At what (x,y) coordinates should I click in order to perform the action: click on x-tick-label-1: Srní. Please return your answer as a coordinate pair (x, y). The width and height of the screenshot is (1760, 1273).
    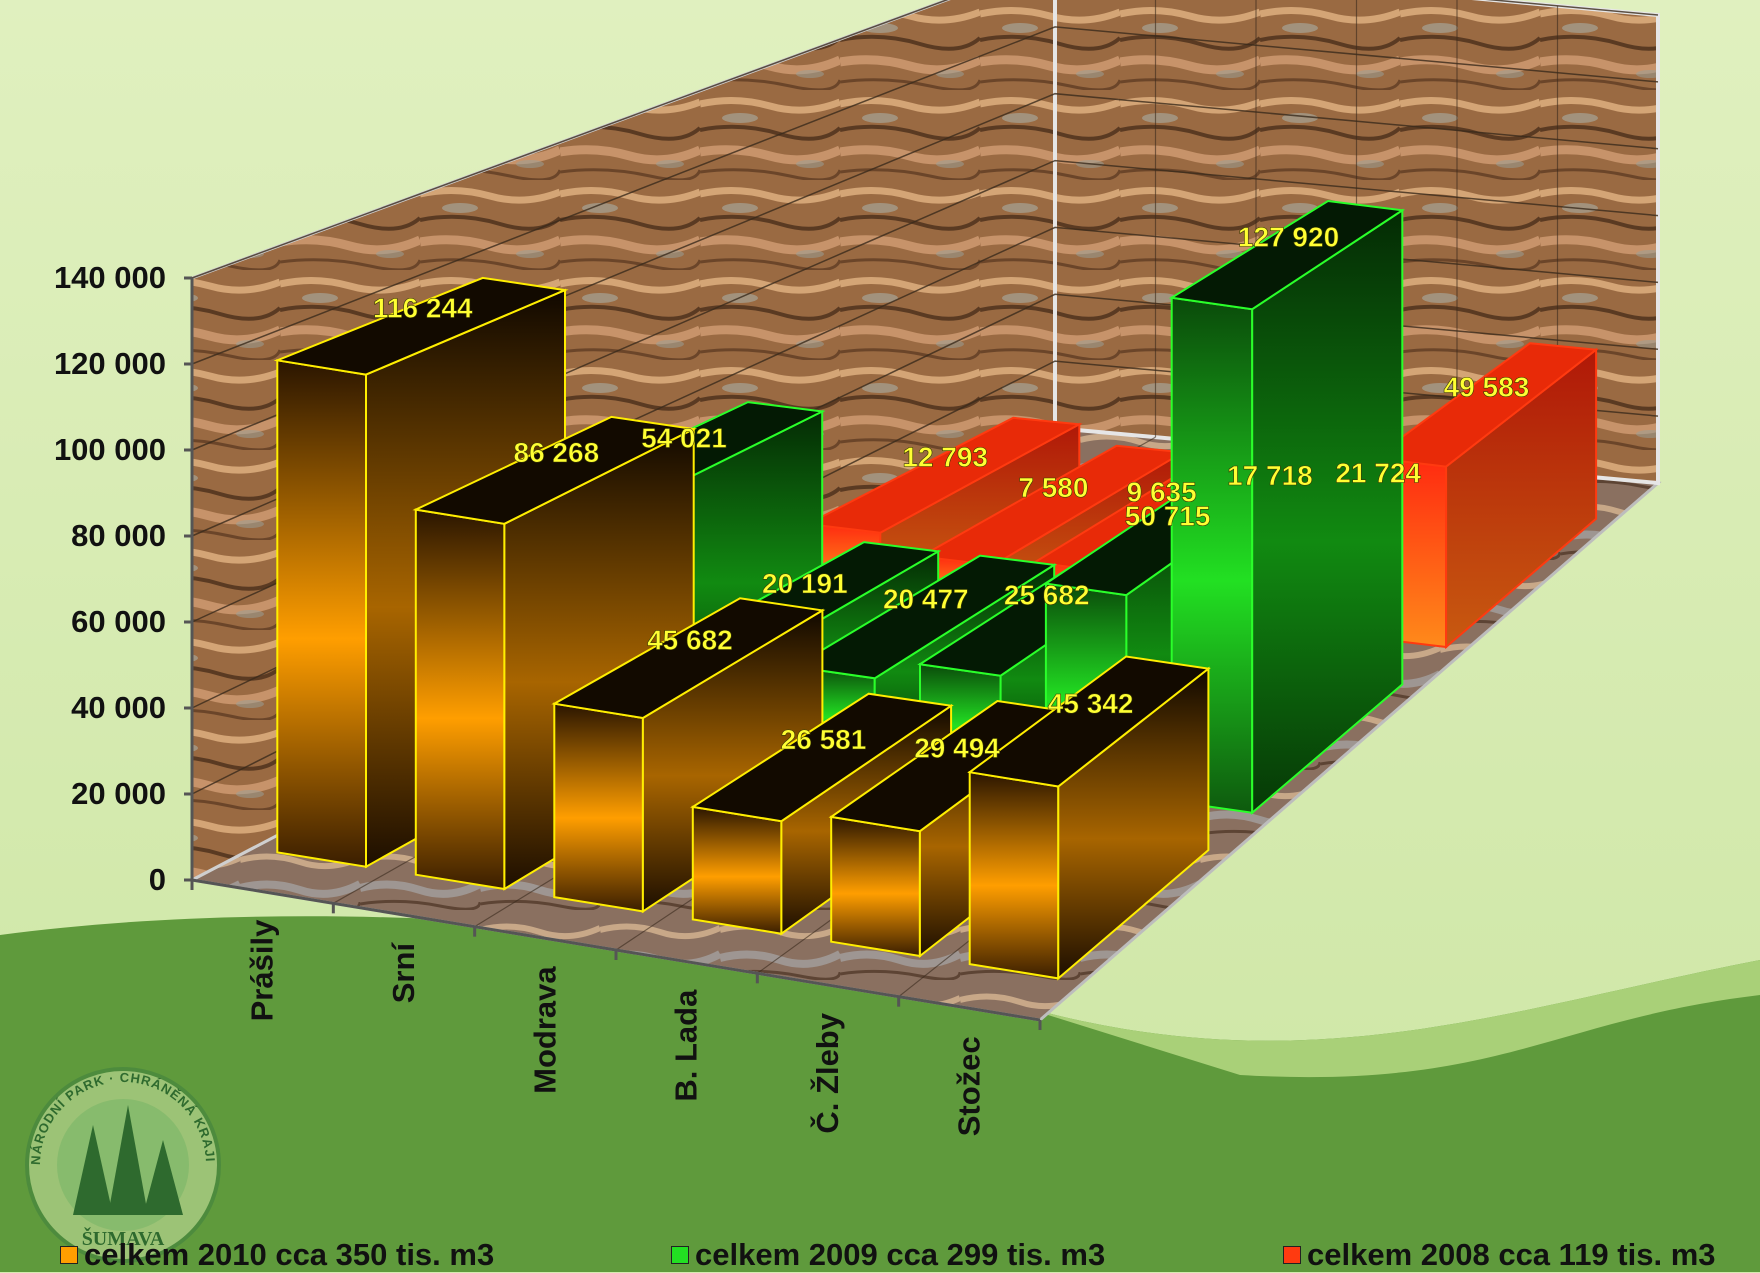
    Looking at the image, I should click on (403, 973).